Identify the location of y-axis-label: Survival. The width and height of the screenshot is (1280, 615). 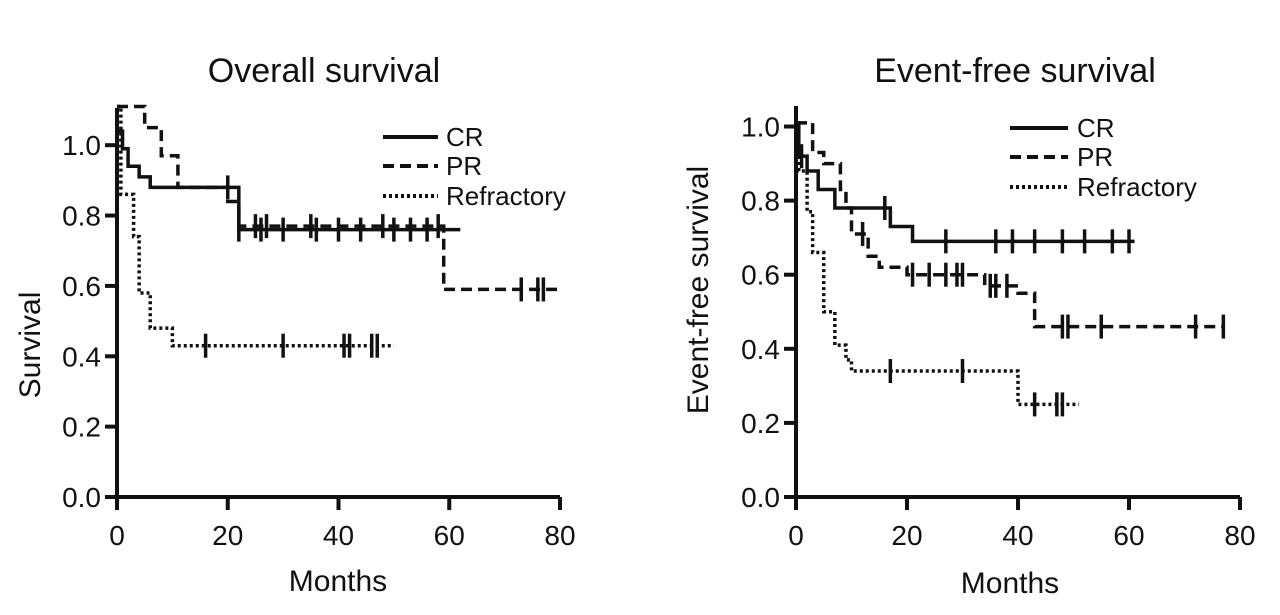
(30, 345).